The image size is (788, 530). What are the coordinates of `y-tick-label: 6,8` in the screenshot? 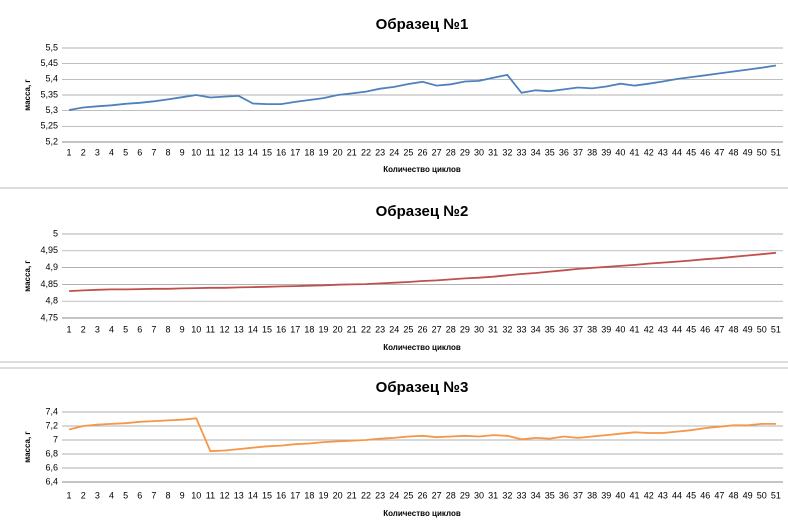 It's located at (51, 453).